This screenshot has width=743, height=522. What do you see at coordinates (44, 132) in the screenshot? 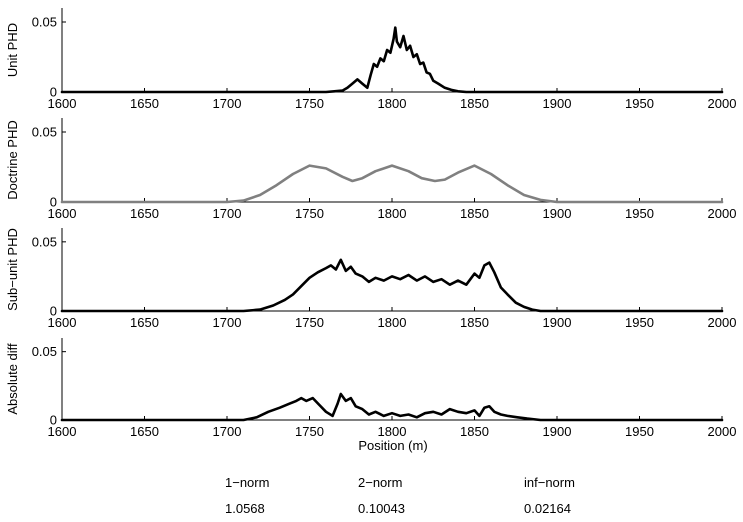
I see `panel-2-y-tick-label: 0.05` at bounding box center [44, 132].